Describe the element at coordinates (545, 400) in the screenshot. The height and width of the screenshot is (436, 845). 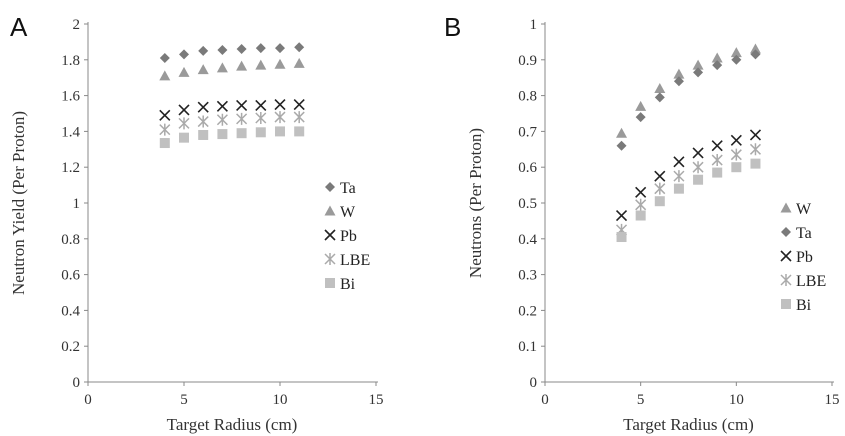
I see `x-tick-label: 0` at that location.